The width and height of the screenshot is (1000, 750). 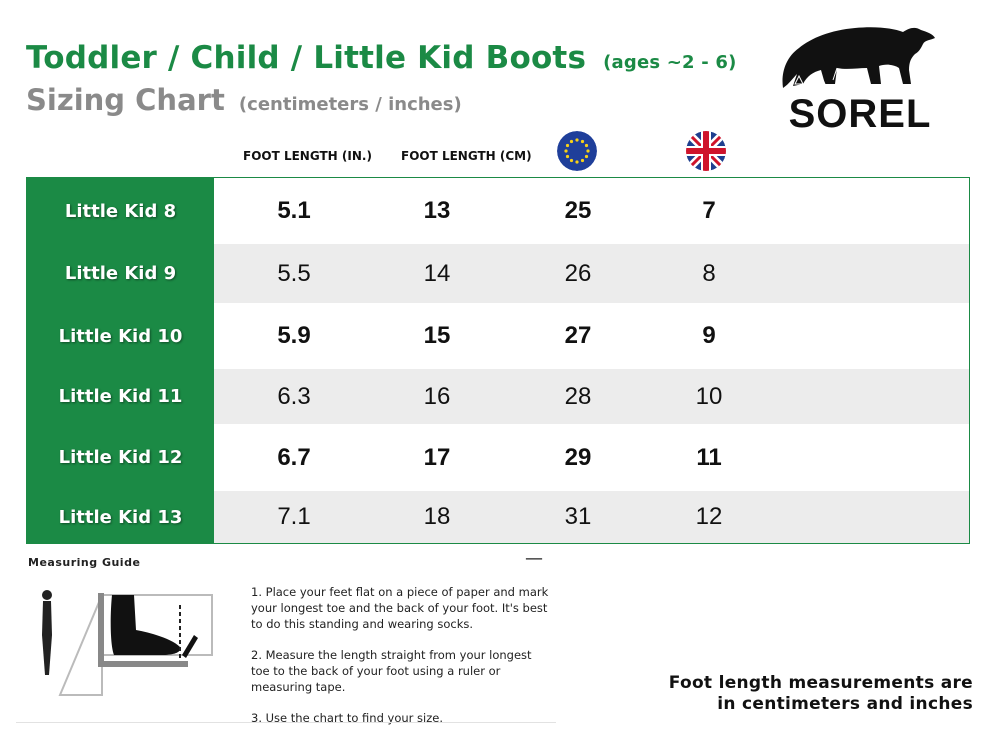 I want to click on cell-foot-length-cm: 15, so click(x=437, y=335).